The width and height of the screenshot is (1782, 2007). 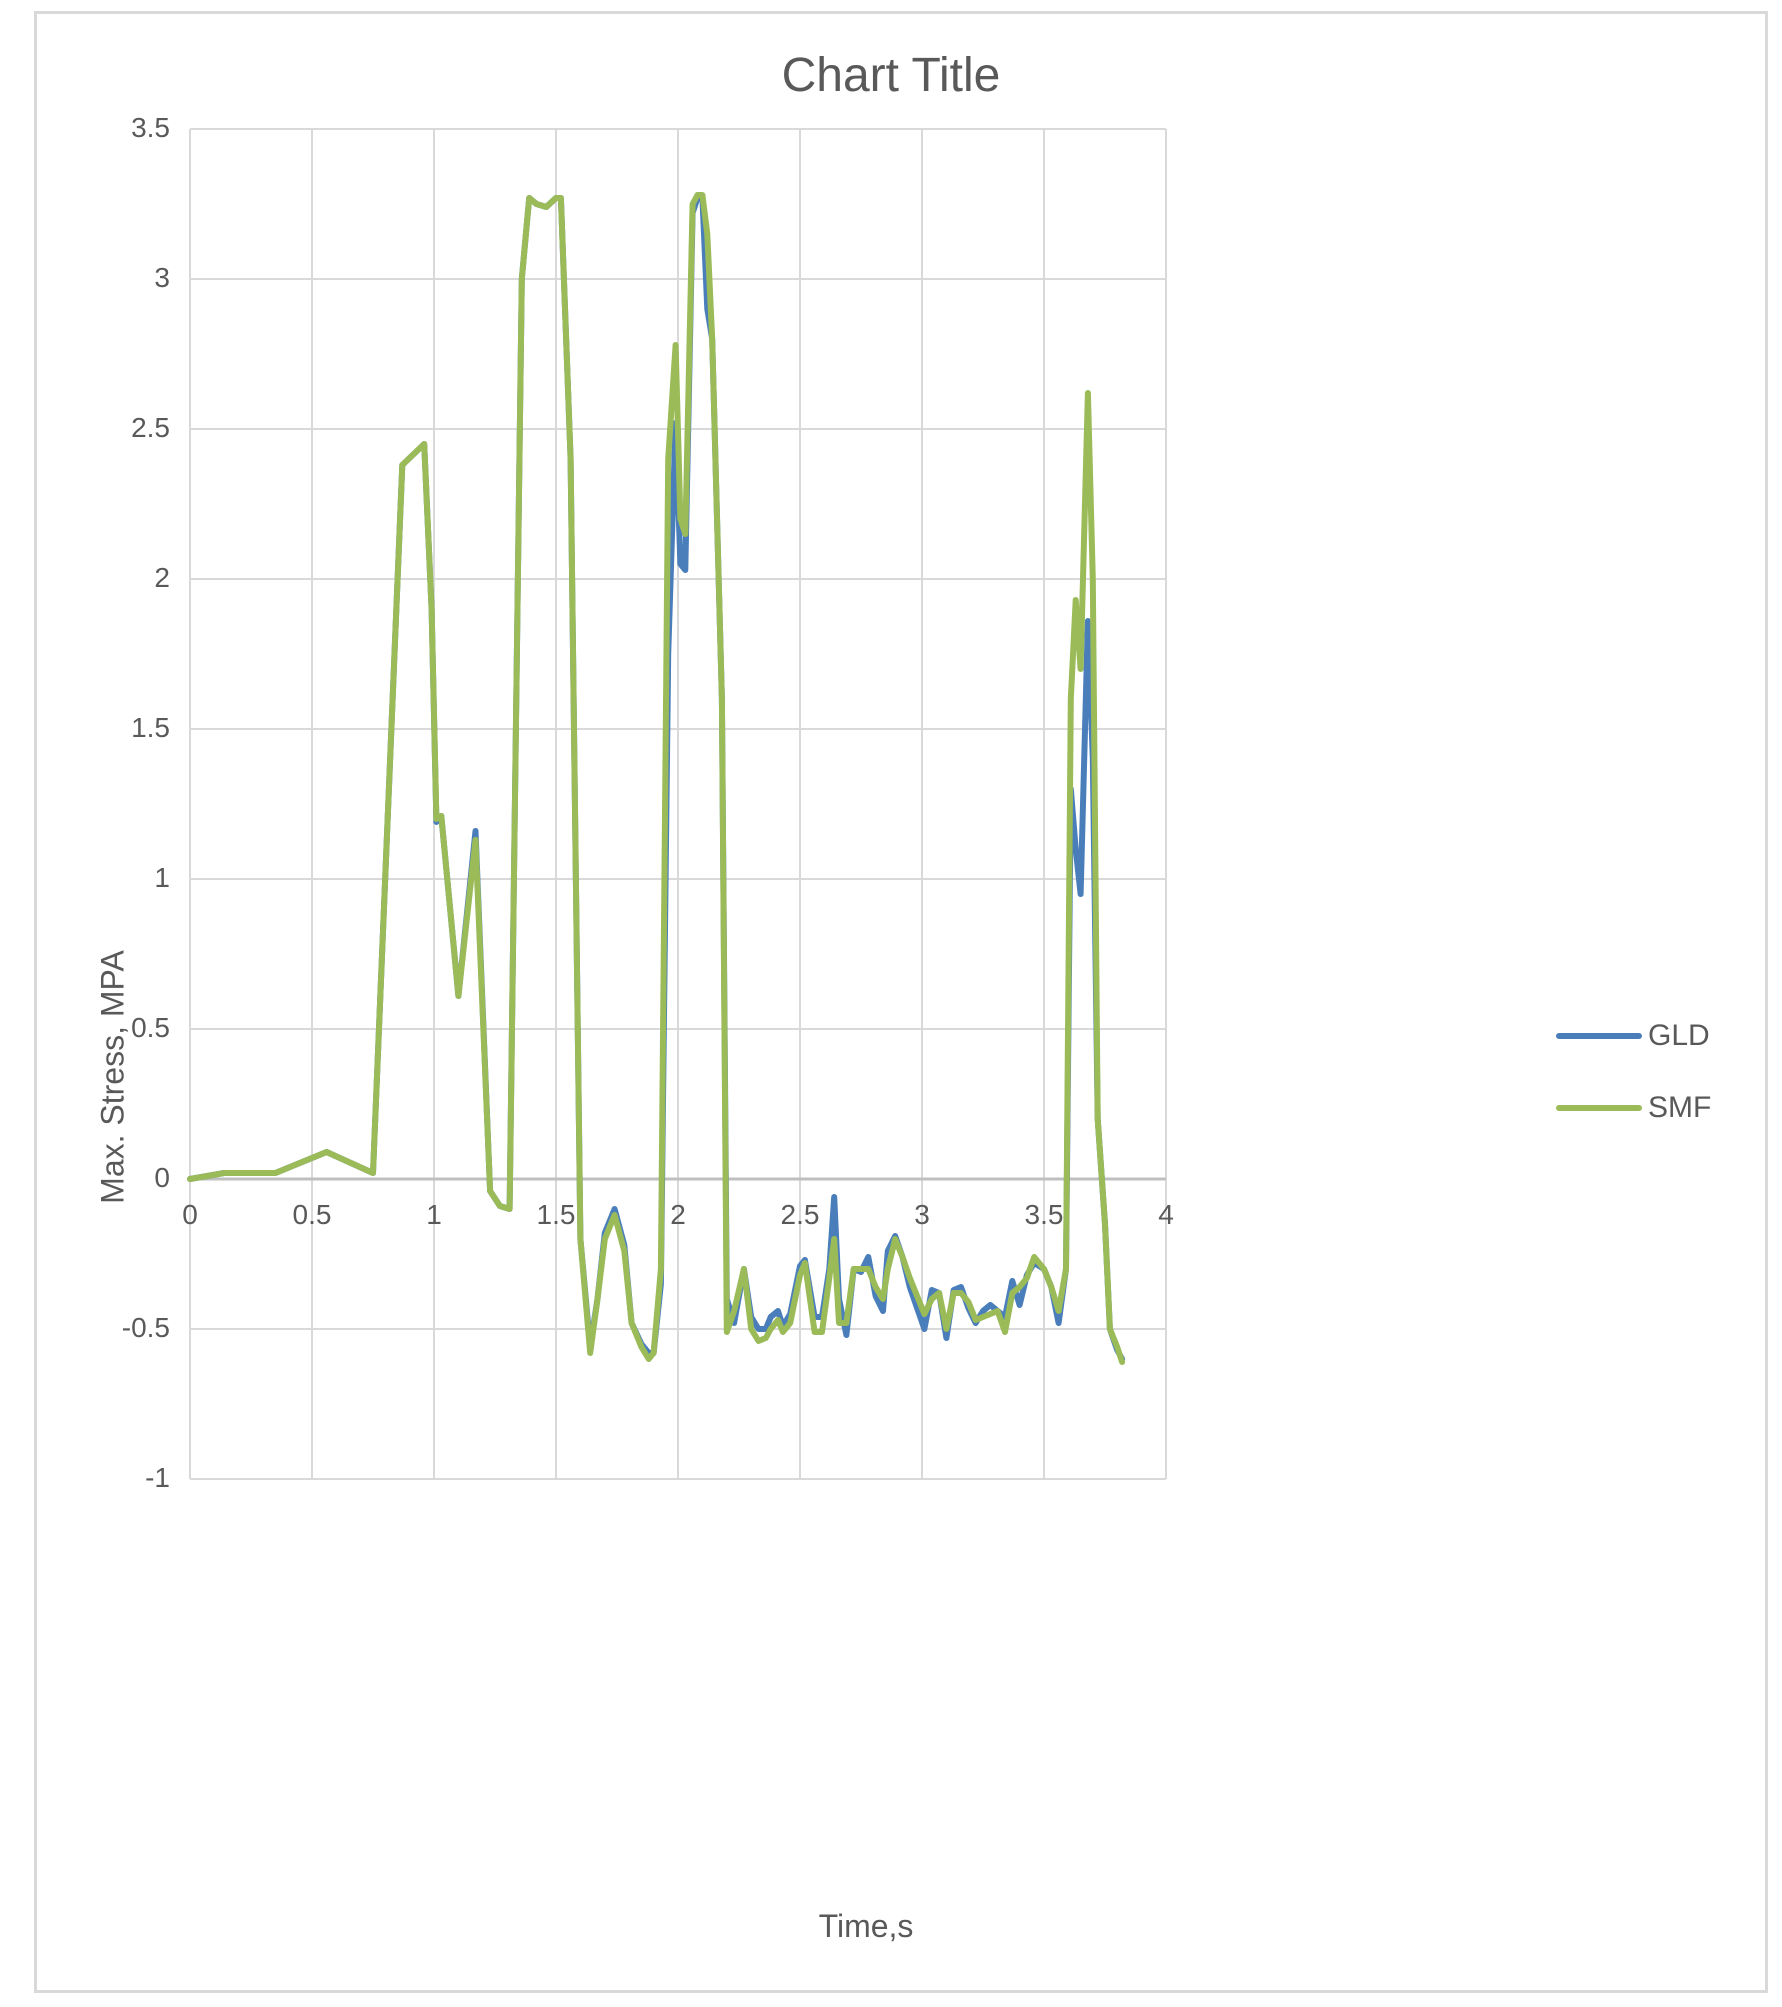 I want to click on legend-label: SMF, so click(x=1680, y=1107).